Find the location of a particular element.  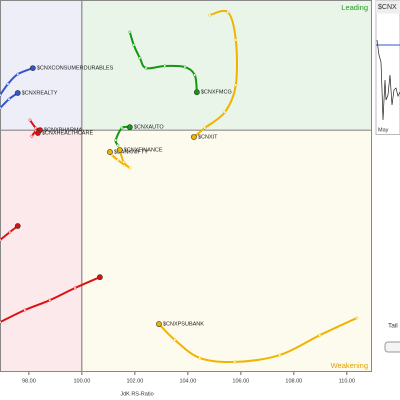

x-axis-label: JdK RS-Ratio is located at coordinates (136, 394).